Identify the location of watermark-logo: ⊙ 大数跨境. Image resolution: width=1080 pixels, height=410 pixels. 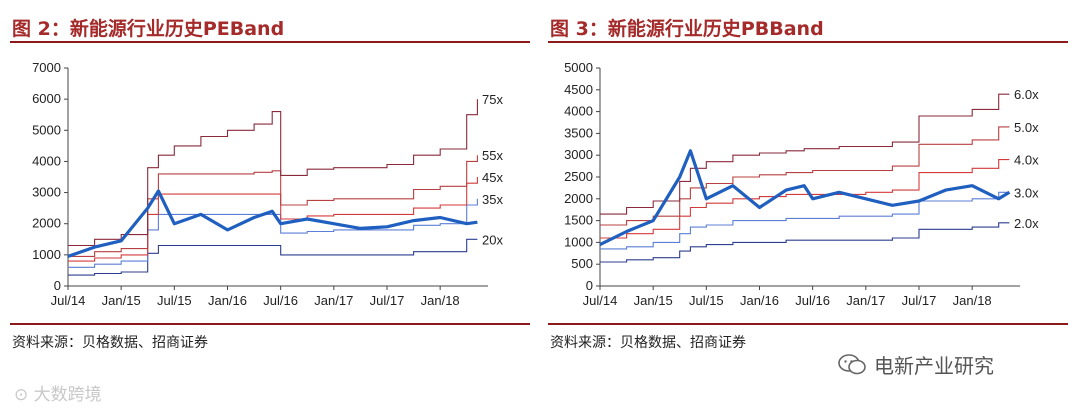
(58, 392).